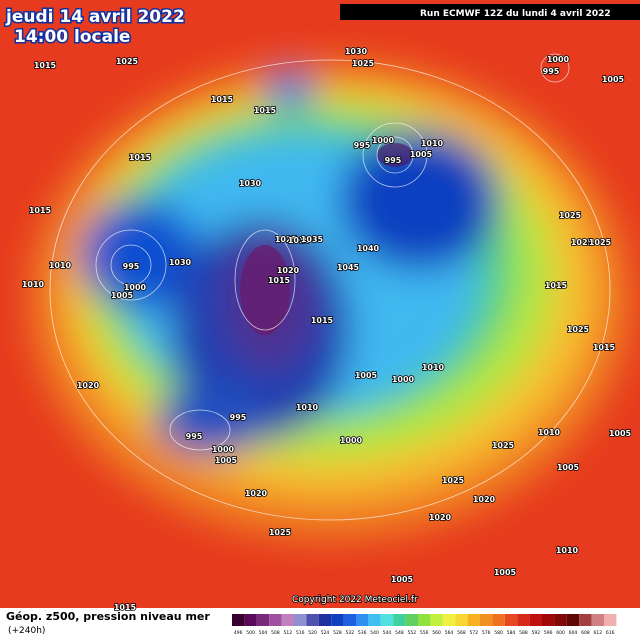  What do you see at coordinates (436, 633) in the screenshot?
I see `scale-label: 560` at bounding box center [436, 633].